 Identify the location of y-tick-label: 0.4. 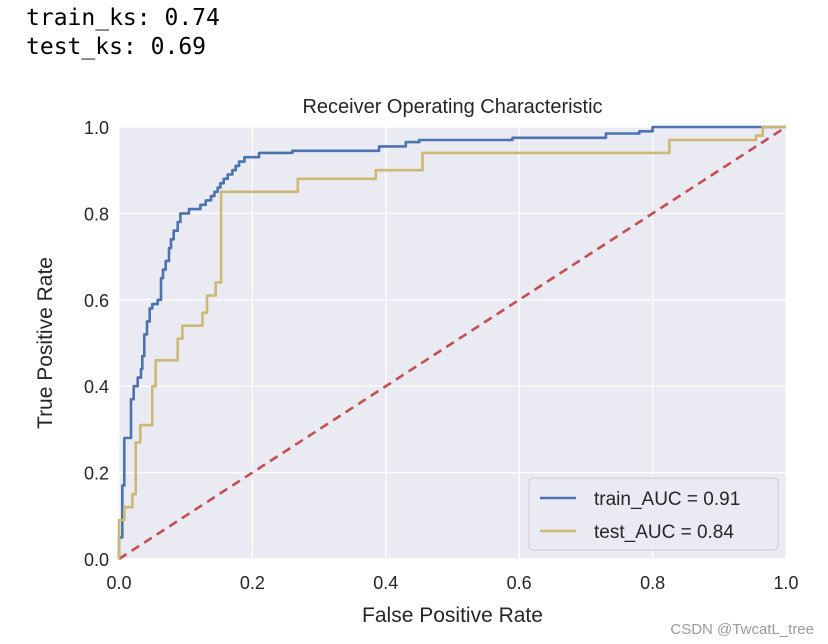
(96, 387).